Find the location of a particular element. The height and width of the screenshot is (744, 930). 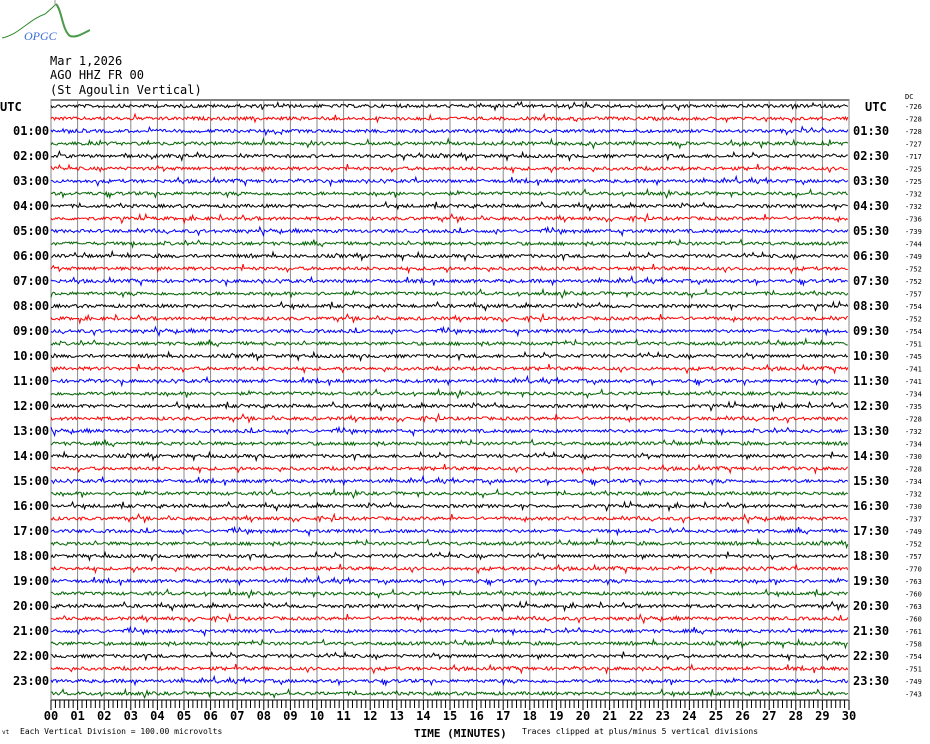

right-hour-label: 18:30 is located at coordinates (871, 556).